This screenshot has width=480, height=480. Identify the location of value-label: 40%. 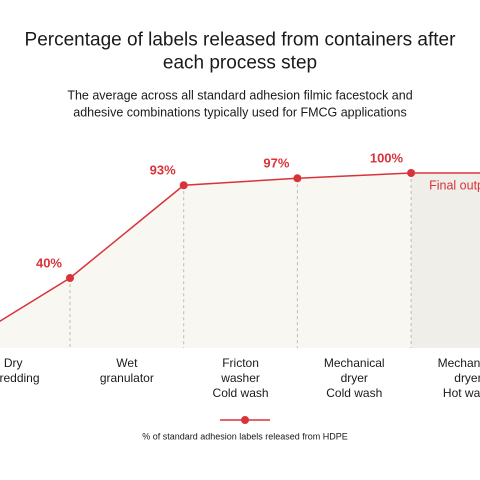
(49, 262).